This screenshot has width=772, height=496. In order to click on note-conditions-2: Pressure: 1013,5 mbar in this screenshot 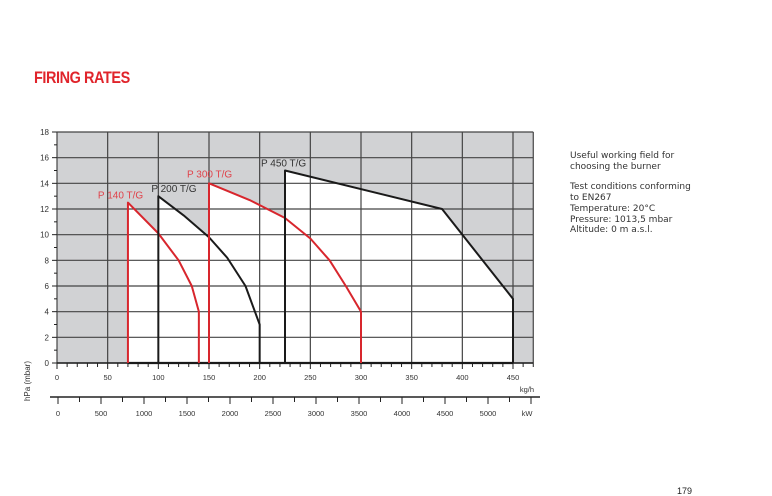, I will do `click(621, 219)`.